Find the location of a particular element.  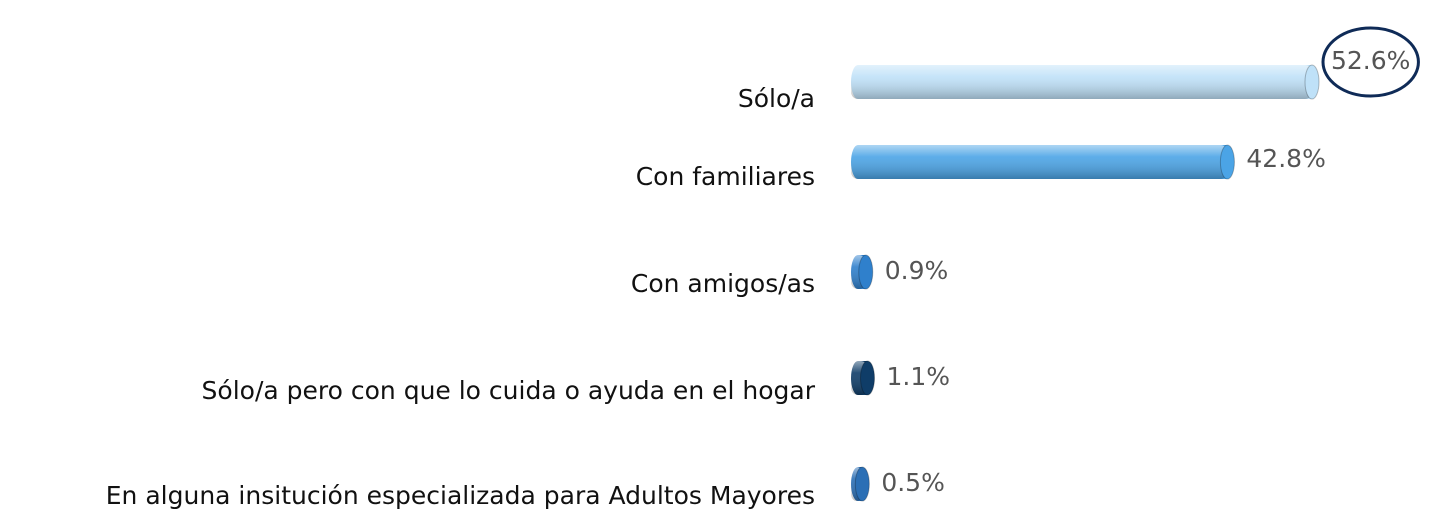

category-label: Con amigos/as is located at coordinates (723, 283).